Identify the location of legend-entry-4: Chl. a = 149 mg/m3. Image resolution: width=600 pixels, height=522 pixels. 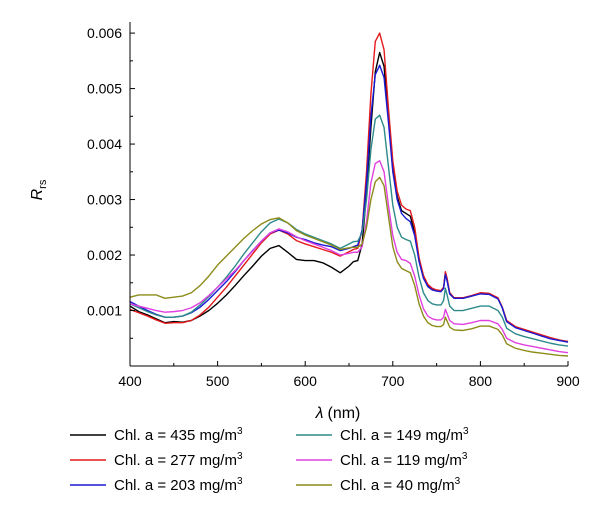
(382, 435).